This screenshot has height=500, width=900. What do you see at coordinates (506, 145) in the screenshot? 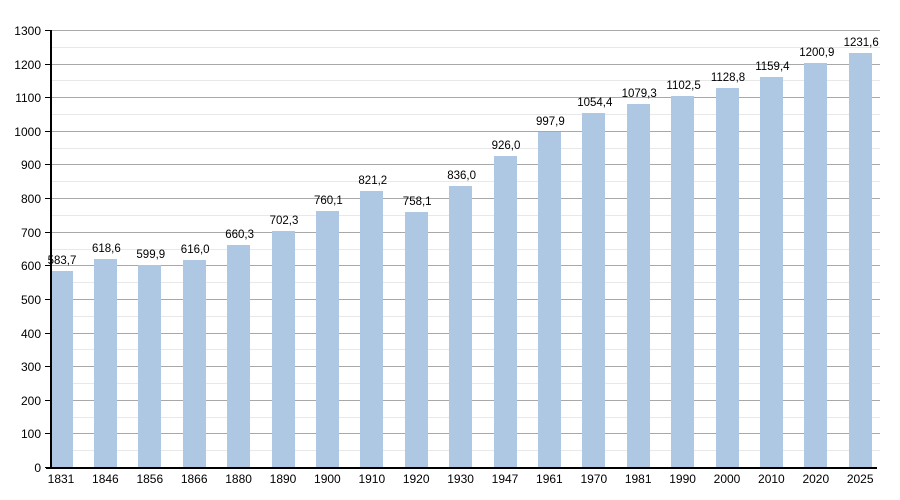
I see `bar-value-label: 926,0` at bounding box center [506, 145].